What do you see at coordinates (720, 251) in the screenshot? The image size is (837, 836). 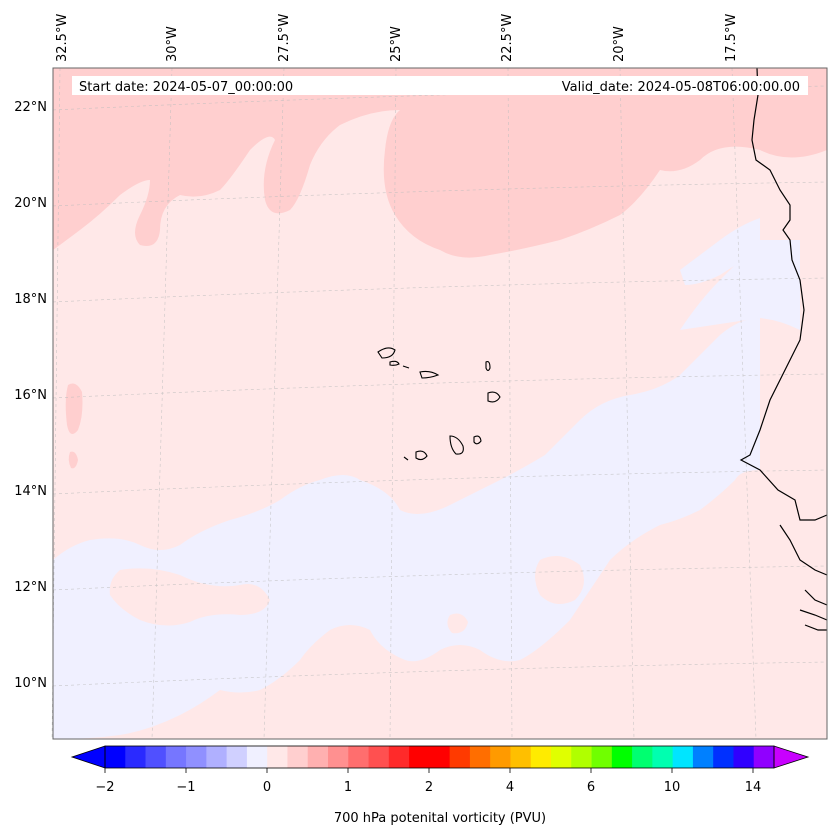 I see `pv-negative-patch-northeast` at bounding box center [720, 251].